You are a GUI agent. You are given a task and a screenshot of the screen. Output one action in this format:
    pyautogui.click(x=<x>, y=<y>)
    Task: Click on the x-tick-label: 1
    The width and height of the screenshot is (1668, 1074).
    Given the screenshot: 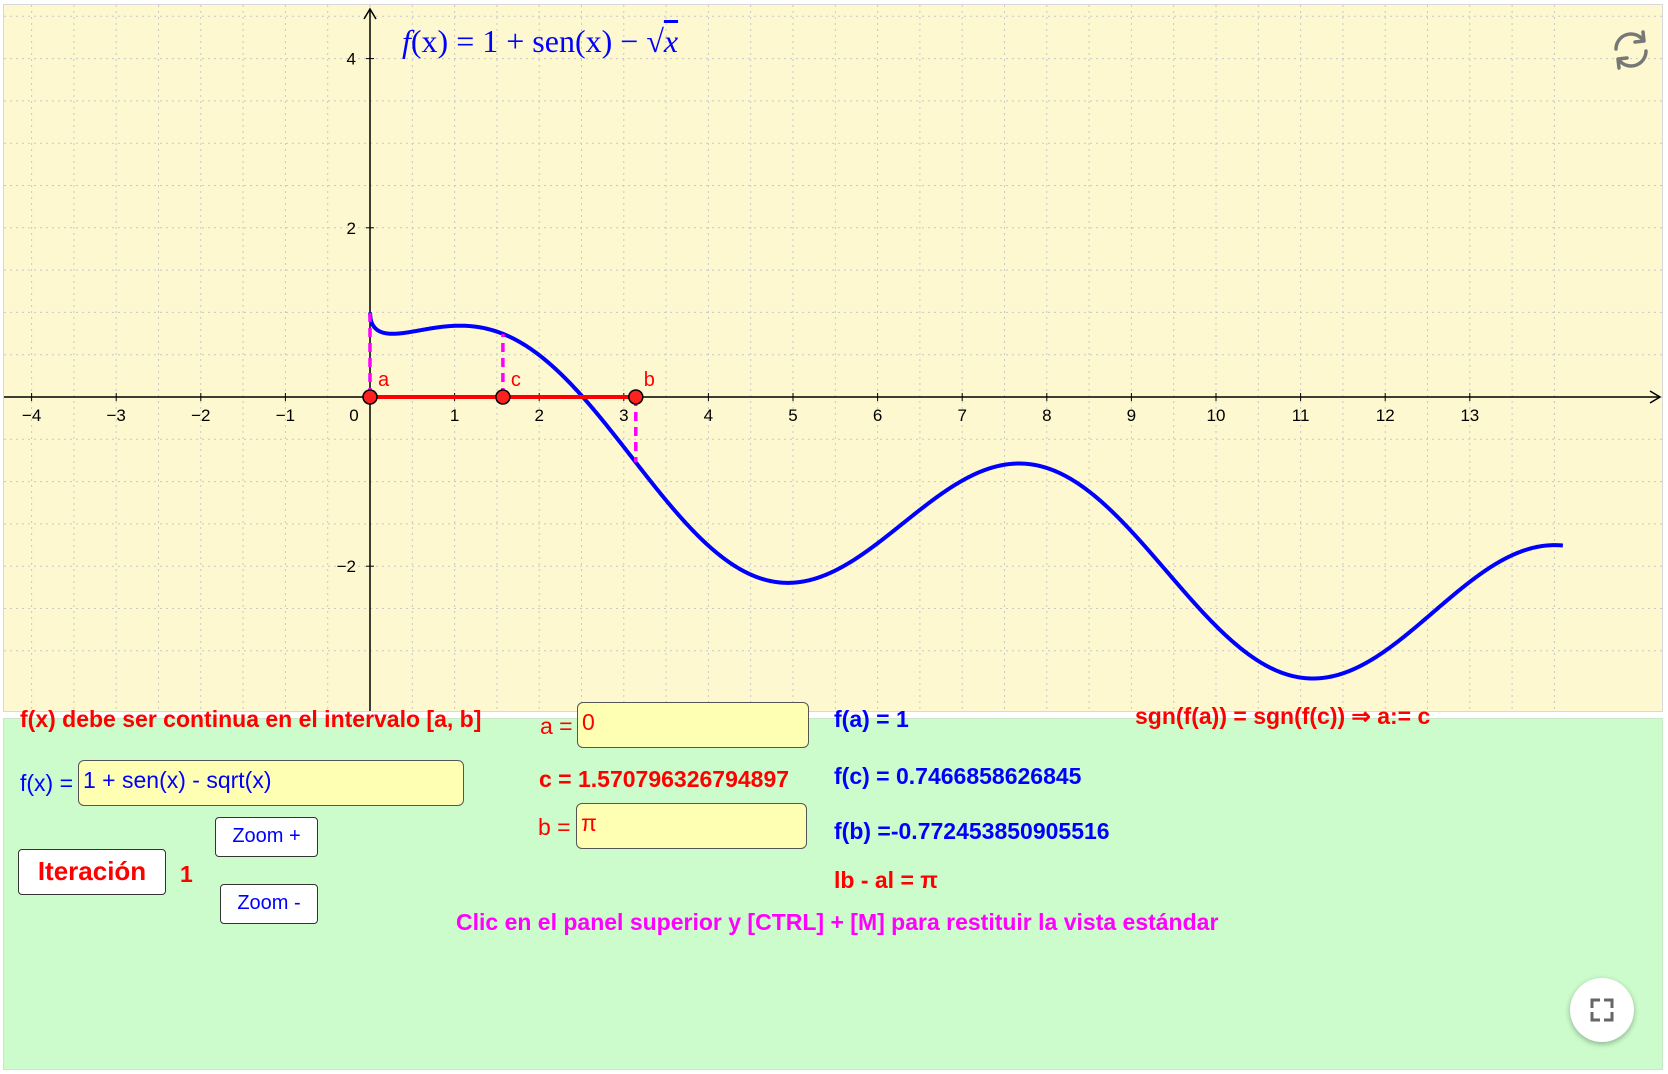 What is the action you would take?
    pyautogui.click(x=454, y=415)
    